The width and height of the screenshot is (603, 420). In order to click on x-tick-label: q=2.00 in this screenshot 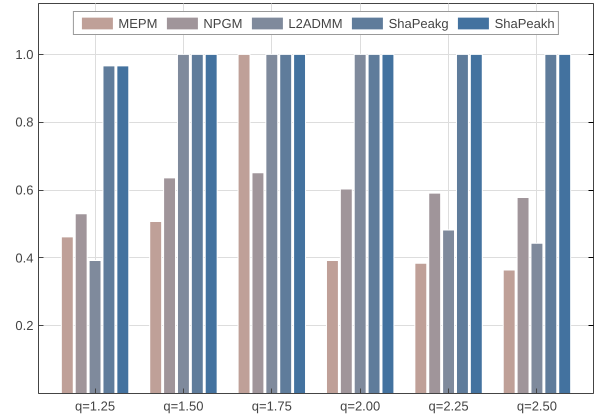, I will do `click(360, 406)`.